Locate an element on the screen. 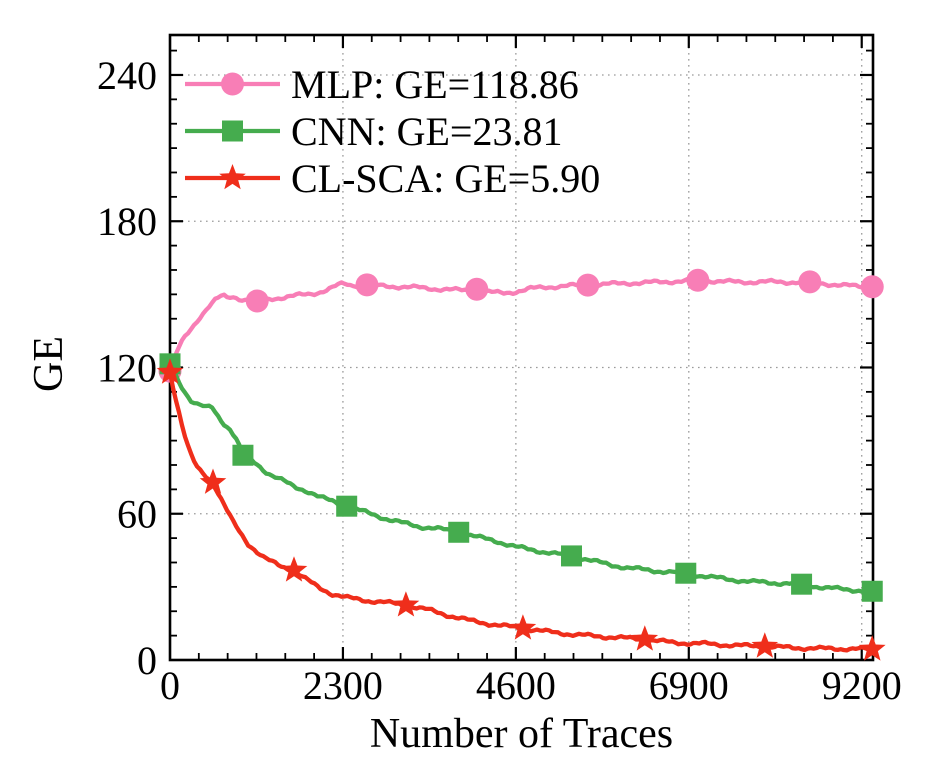 This screenshot has height=768, width=950. y-tick-label: 180 is located at coordinates (127, 221).